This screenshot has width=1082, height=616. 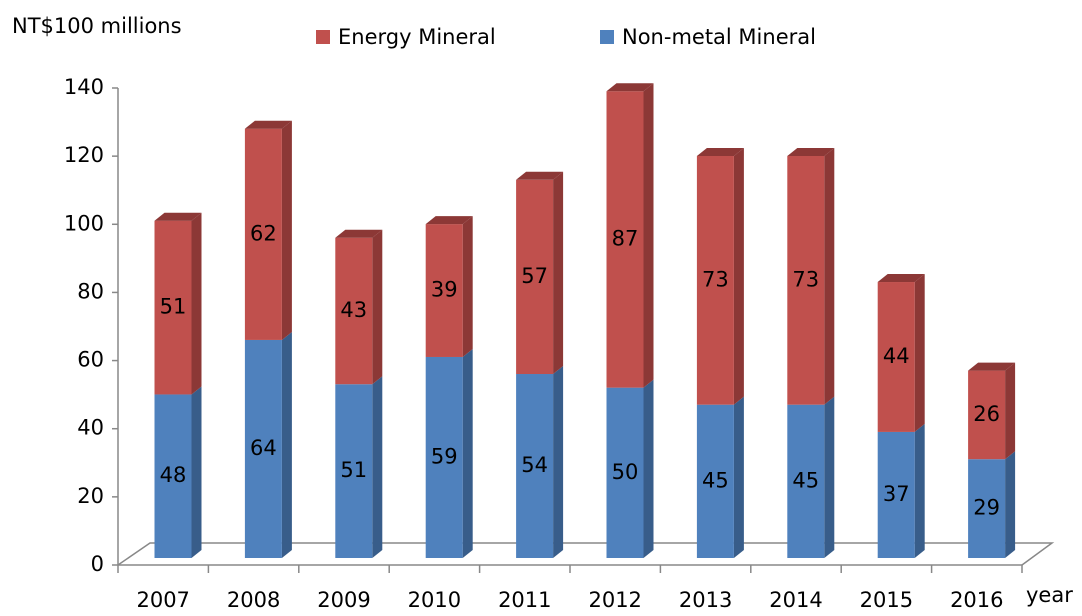 I want to click on floor-edge, so click(x=586, y=554).